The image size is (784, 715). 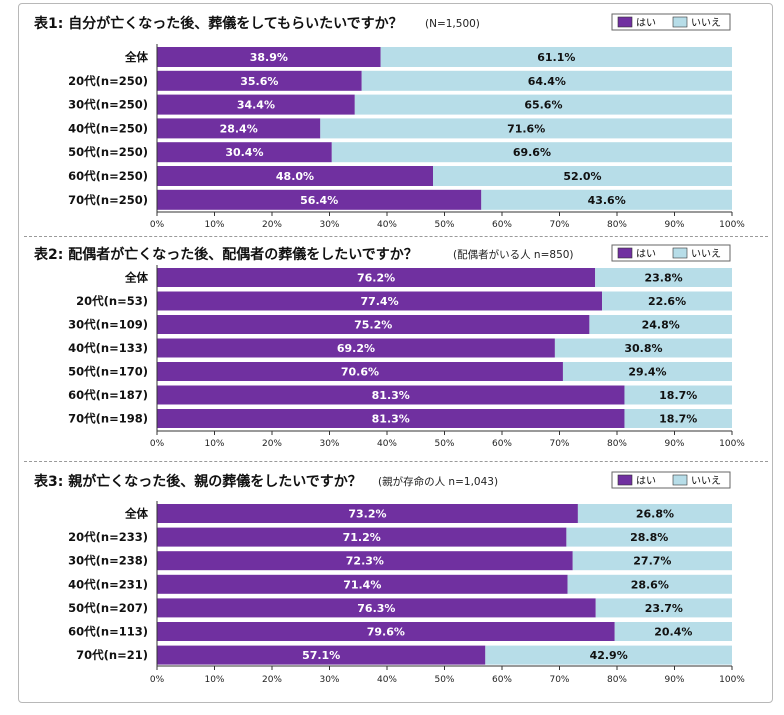 What do you see at coordinates (671, 253) in the screenshot?
I see `chart2-legend-box` at bounding box center [671, 253].